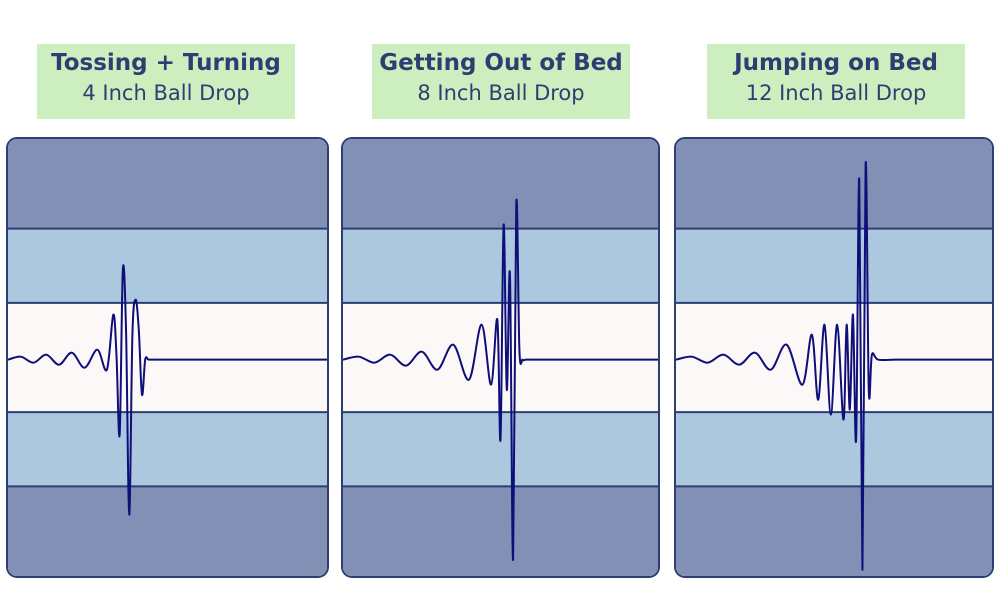 The height and width of the screenshot is (607, 1000). Describe the element at coordinates (501, 93) in the screenshot. I see `chart-subtitle: 8 Inch Ball Drop` at that location.